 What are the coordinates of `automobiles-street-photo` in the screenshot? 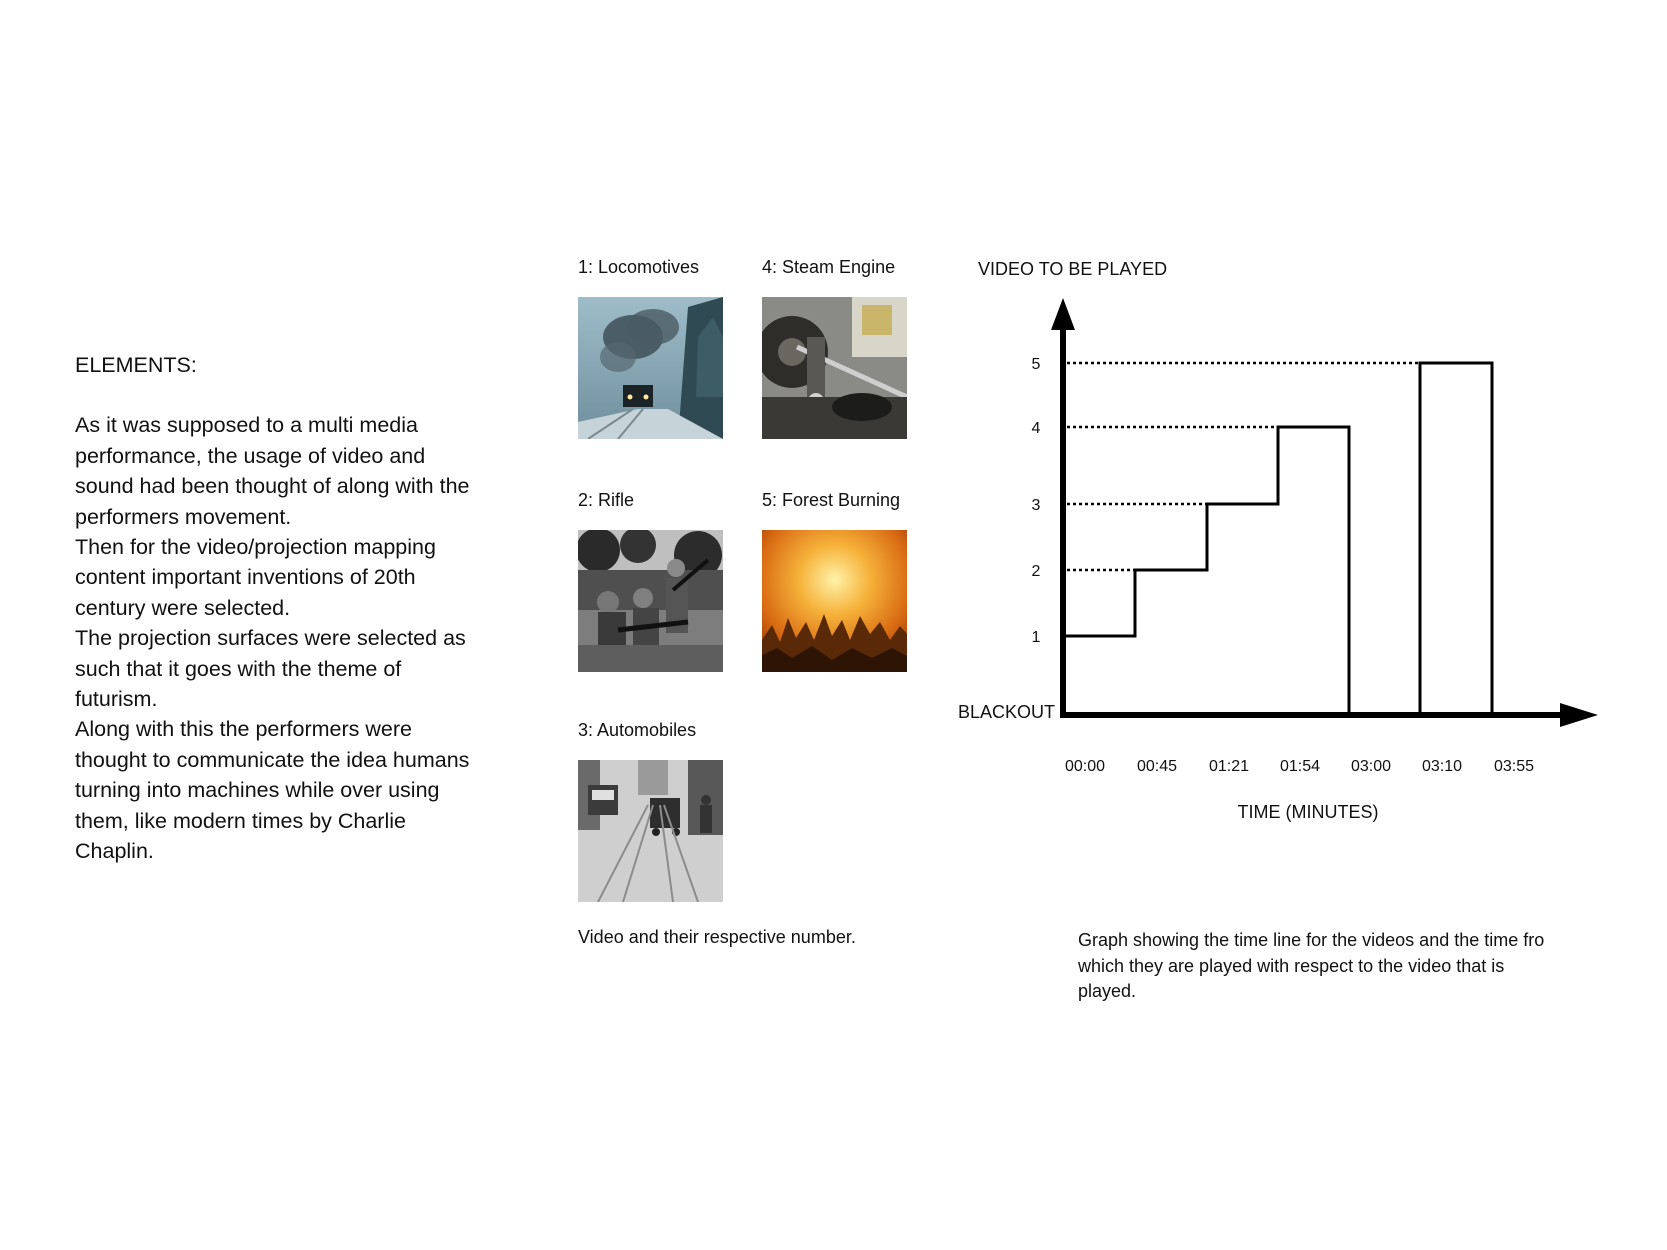 It's located at (650, 831).